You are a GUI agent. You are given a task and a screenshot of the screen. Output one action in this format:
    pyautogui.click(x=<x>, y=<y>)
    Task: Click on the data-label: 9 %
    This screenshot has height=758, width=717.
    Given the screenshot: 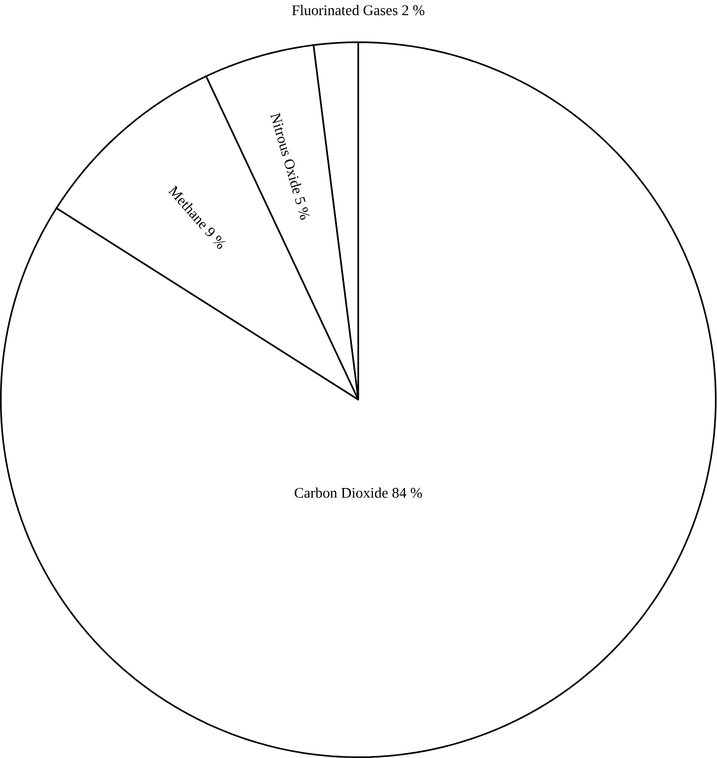 What is the action you would take?
    pyautogui.click(x=215, y=238)
    